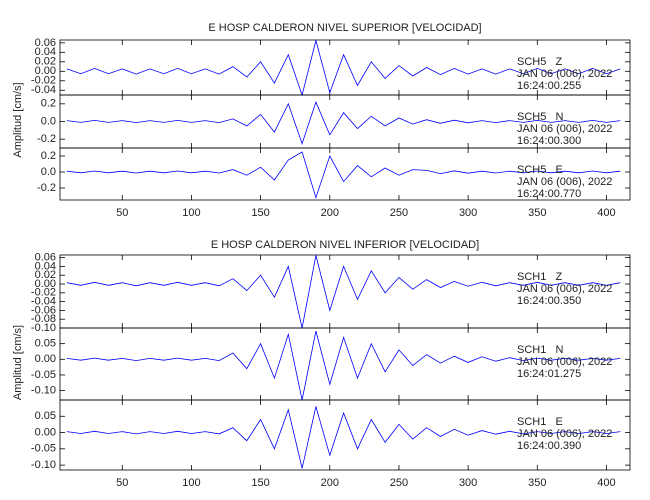  What do you see at coordinates (540, 422) in the screenshot?
I see `station-label: SCH1 E` at bounding box center [540, 422].